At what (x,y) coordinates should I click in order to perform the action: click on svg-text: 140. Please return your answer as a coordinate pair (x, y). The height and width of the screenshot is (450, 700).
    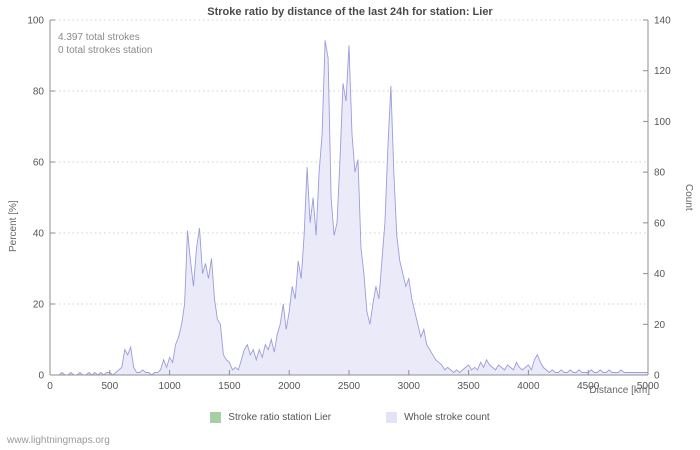
    Looking at the image, I should click on (662, 21).